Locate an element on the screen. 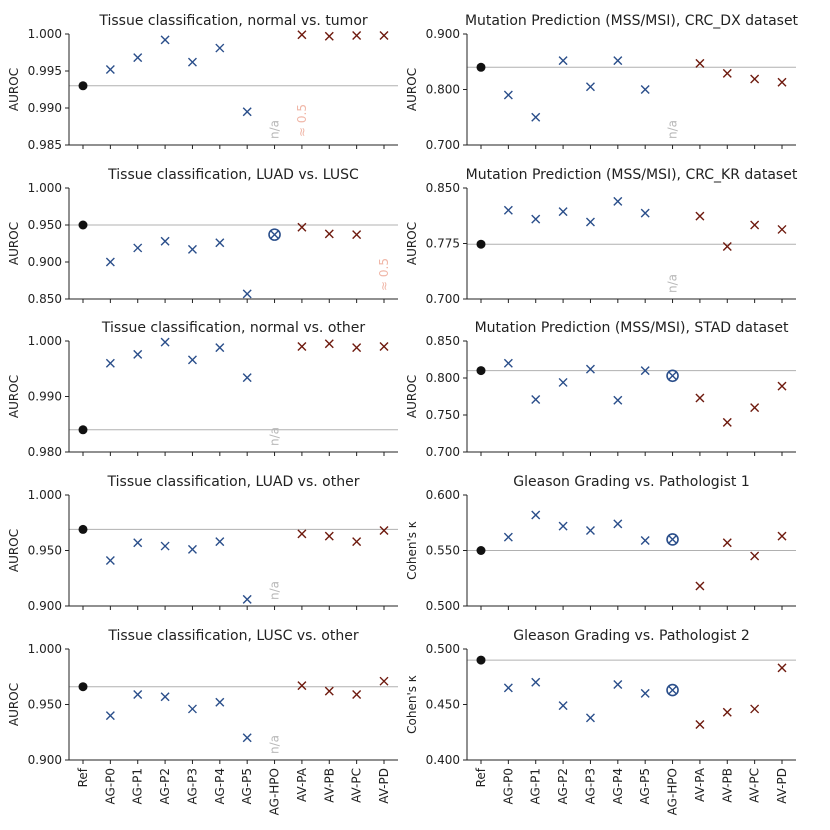 The width and height of the screenshot is (830, 830). panel-2-ytick-label: 0.900 is located at coordinates (443, 34).